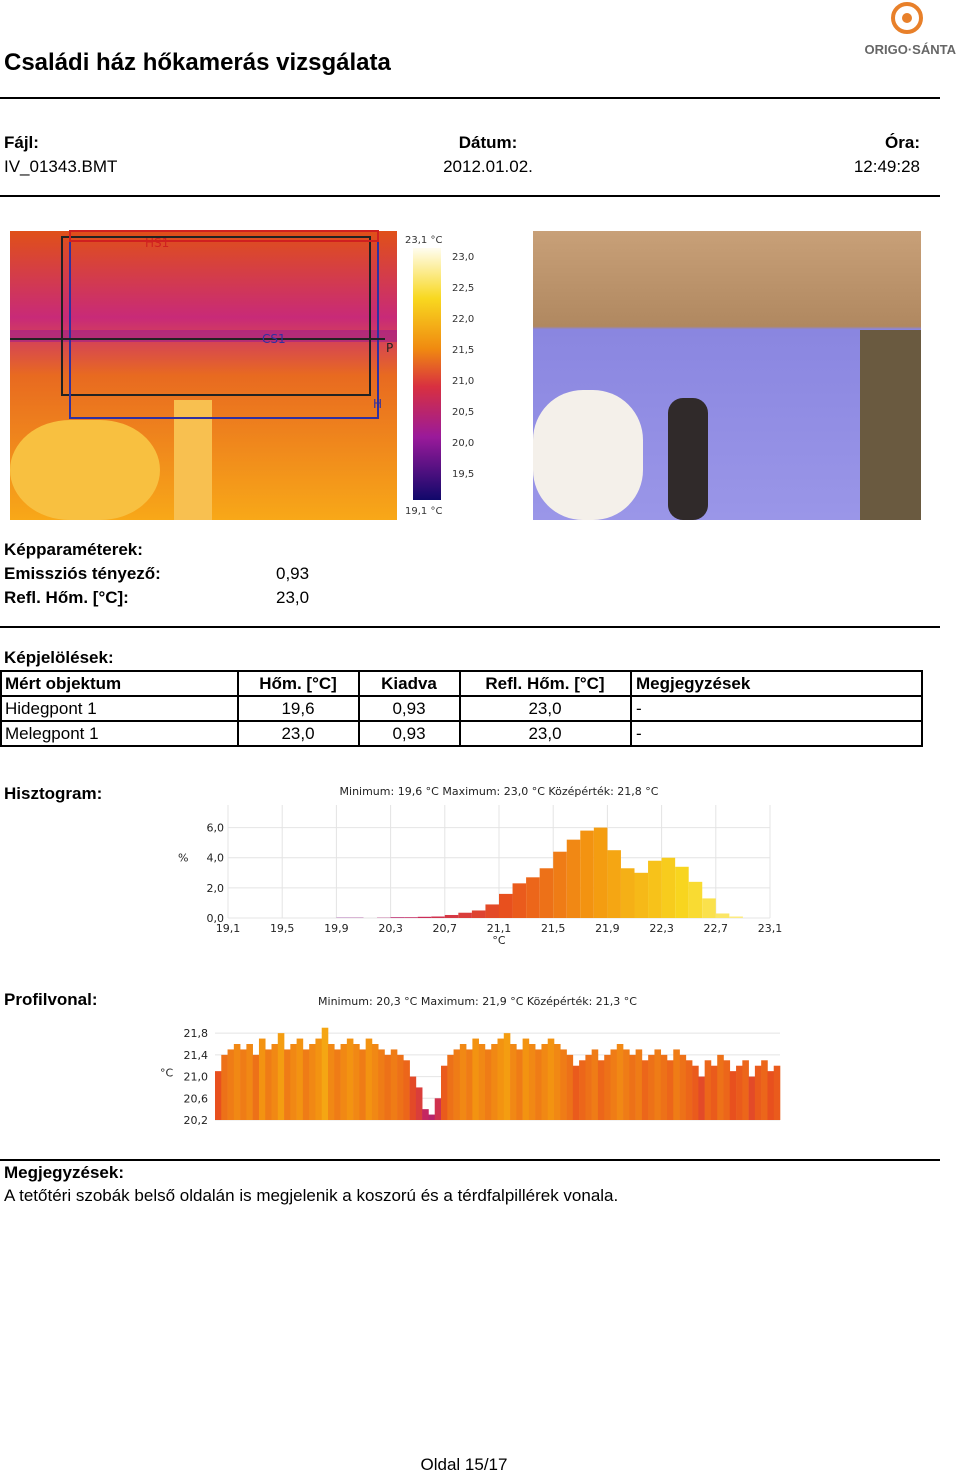  What do you see at coordinates (607, 928) in the screenshot?
I see `x-tick-label: 21,9` at bounding box center [607, 928].